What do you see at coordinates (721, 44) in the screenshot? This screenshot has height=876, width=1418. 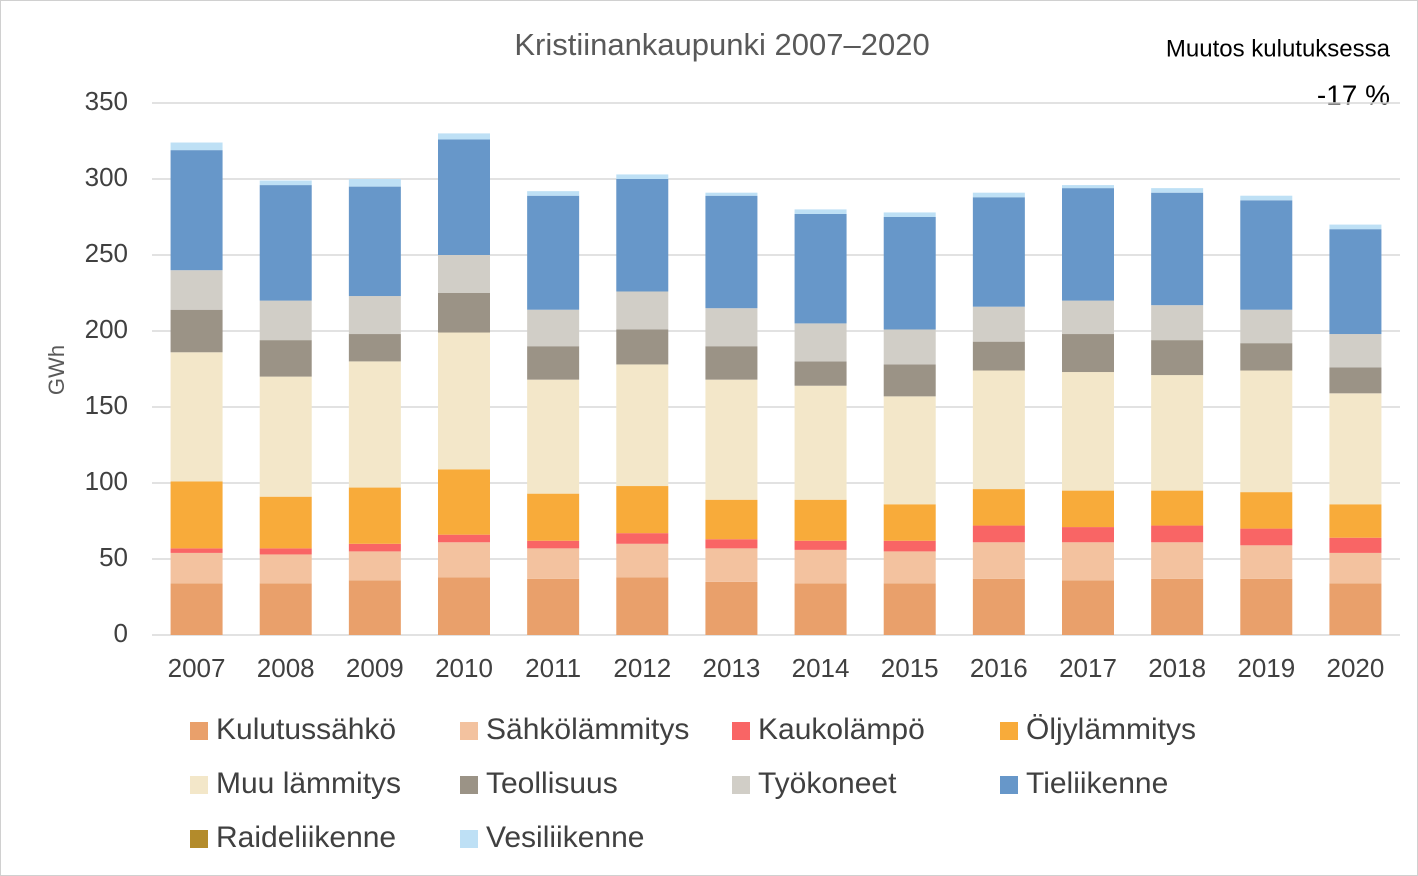 I see `chart-title: Kristiinankaupunki 2007–2020` at bounding box center [721, 44].